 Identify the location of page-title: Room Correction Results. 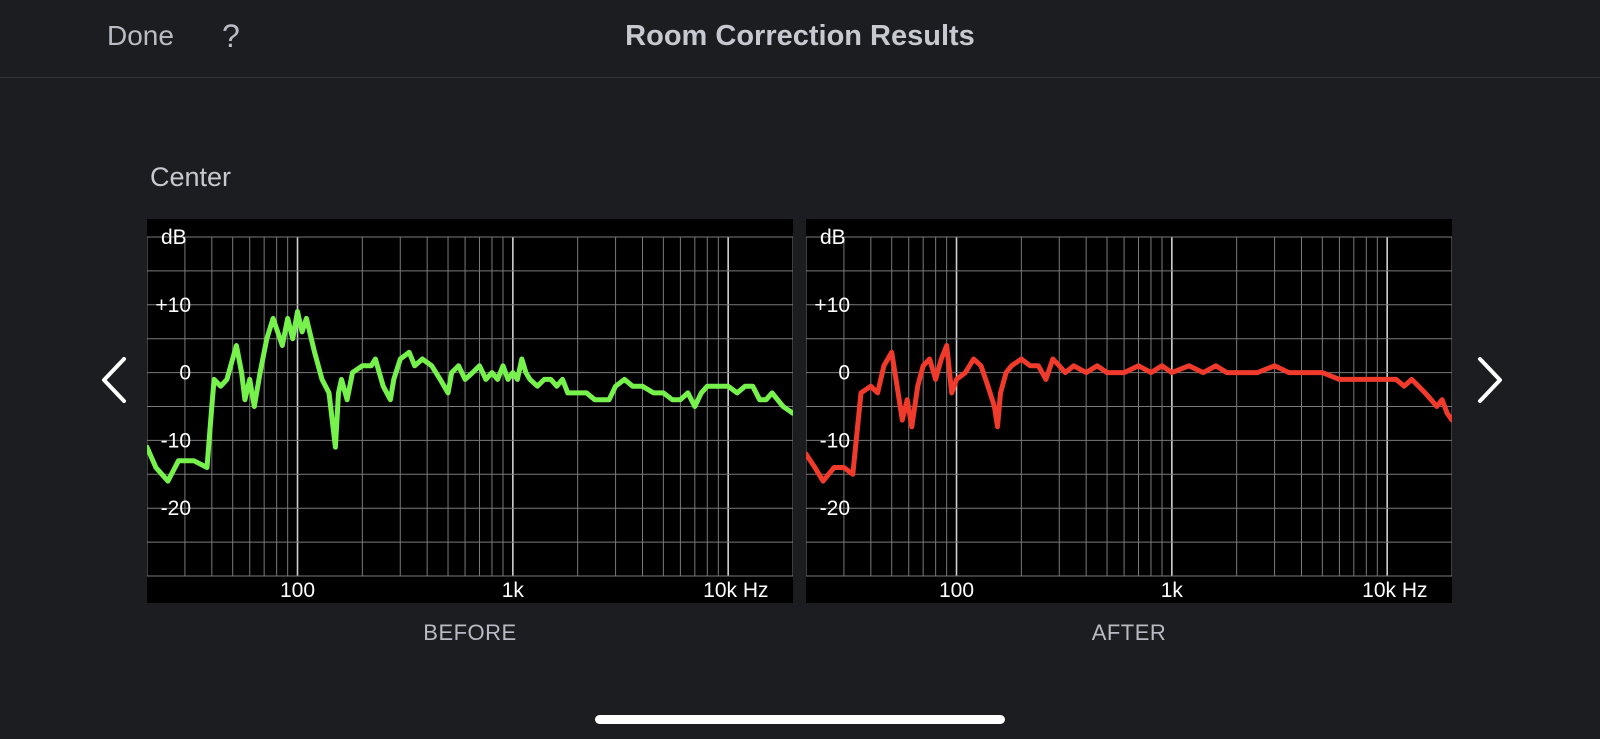
(800, 36).